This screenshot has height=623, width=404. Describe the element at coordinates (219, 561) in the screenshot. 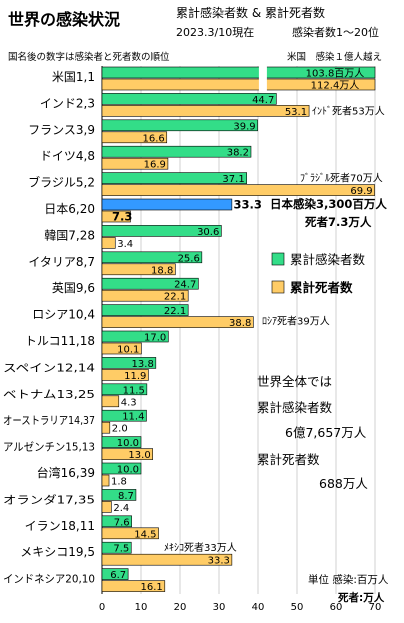

I see `deaths-value-label: 33.3` at that location.